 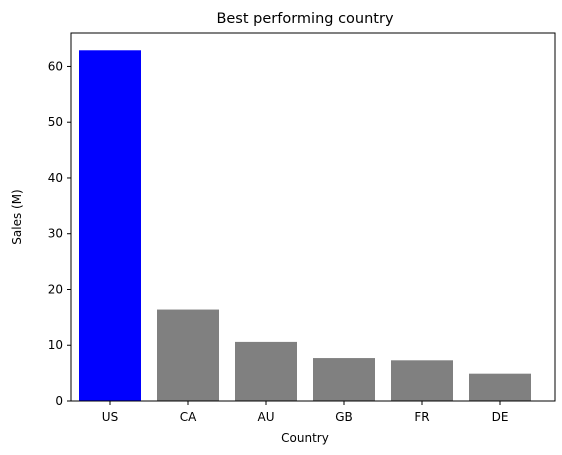 I want to click on x-tick-label-us: US, so click(x=110, y=417).